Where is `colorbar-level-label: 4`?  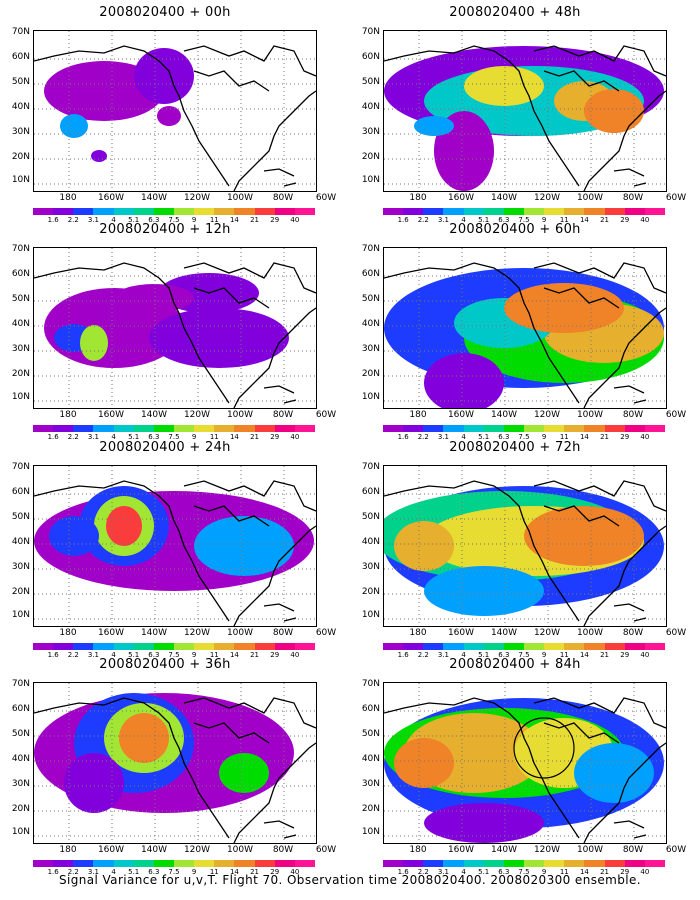
colorbar-level-label: 4 is located at coordinates (113, 220).